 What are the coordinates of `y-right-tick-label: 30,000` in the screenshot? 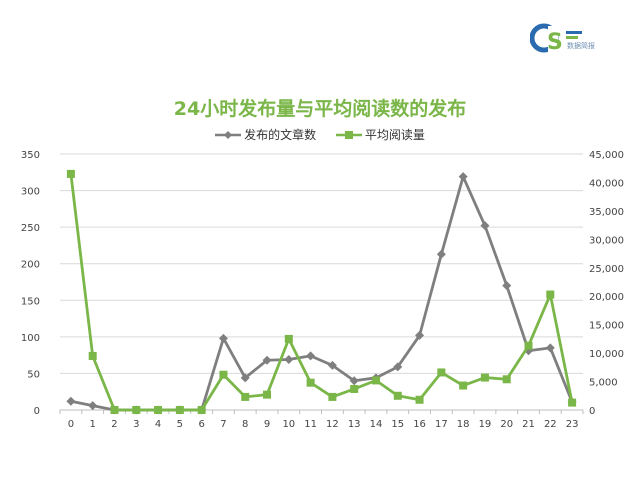 It's located at (606, 240).